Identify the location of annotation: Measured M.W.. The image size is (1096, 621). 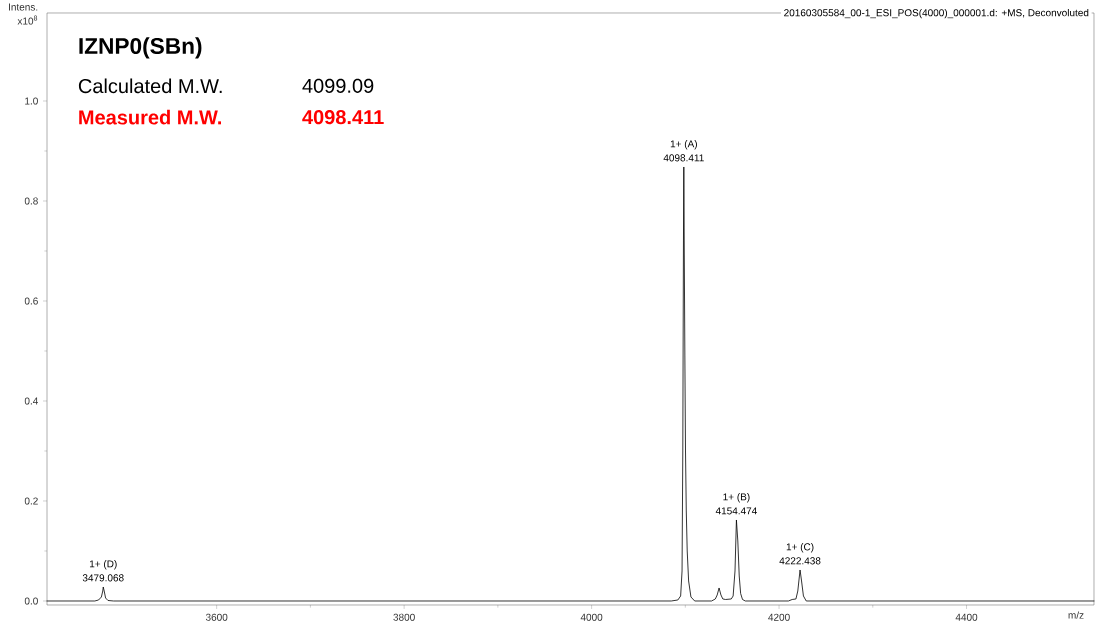
(150, 117).